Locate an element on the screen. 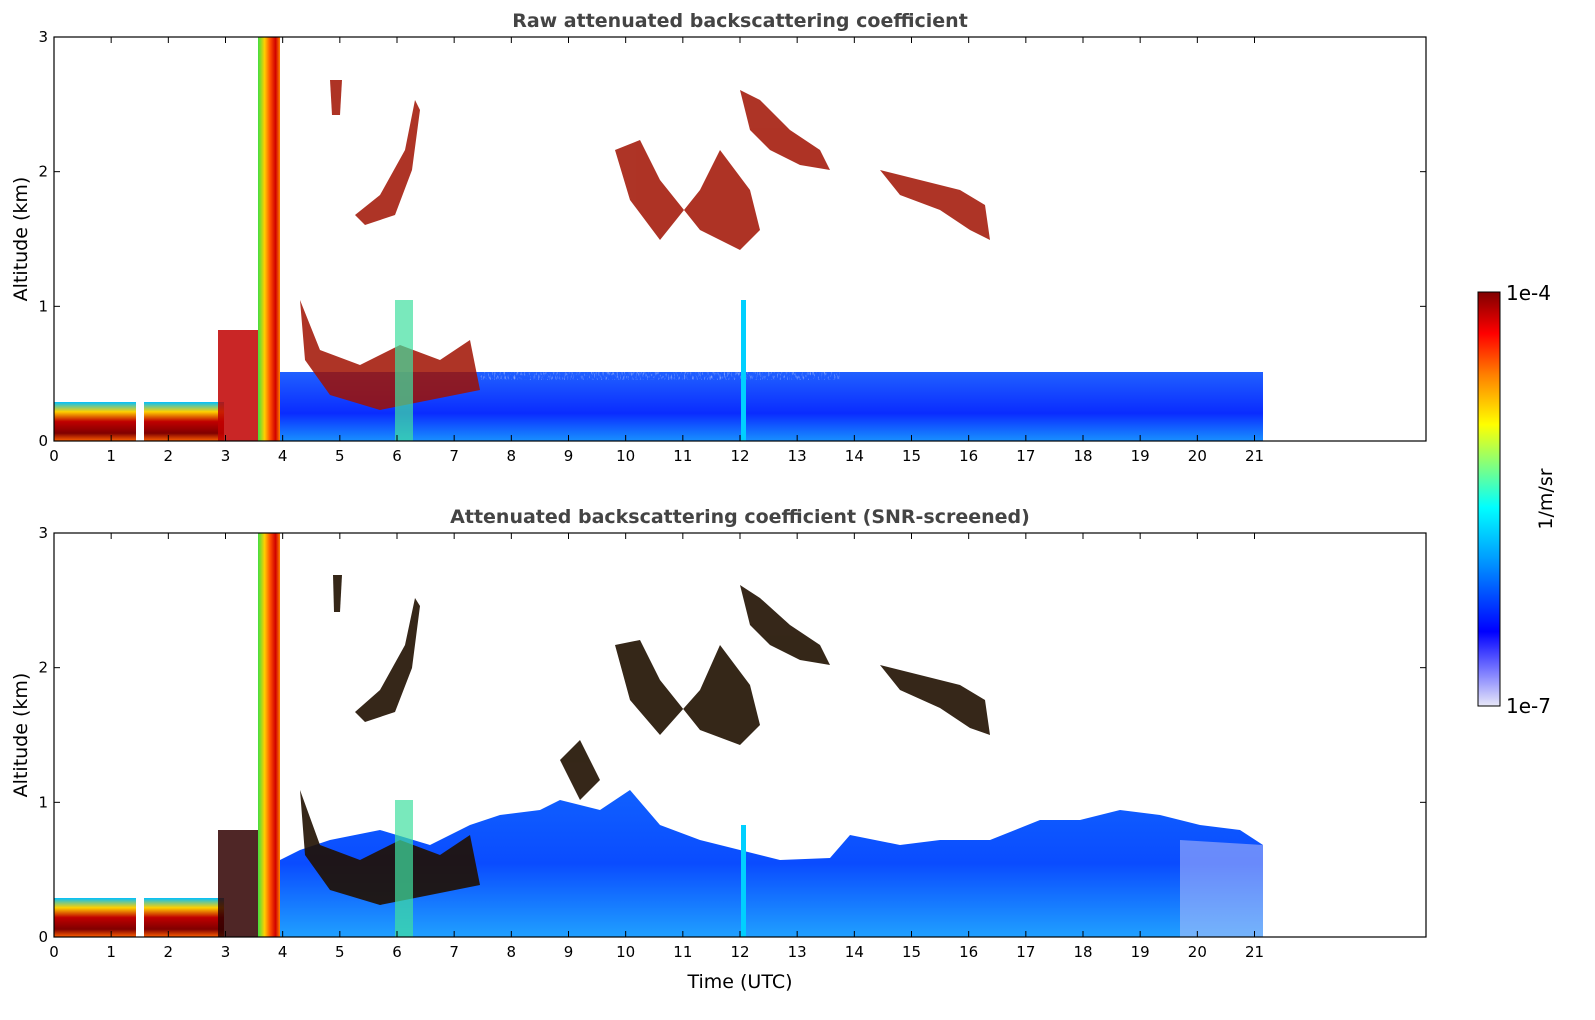 This screenshot has width=1595, height=1020. data-gap is located at coordinates (140, 420).